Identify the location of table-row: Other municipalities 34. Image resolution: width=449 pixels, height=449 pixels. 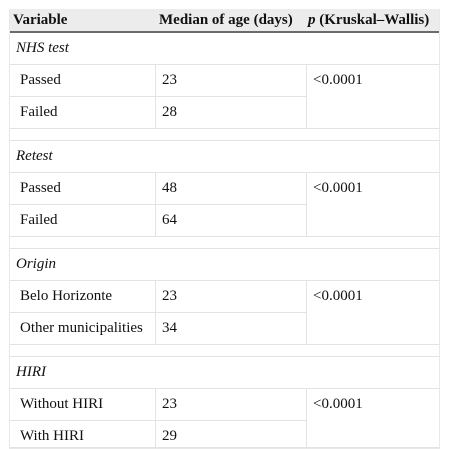
(158, 328).